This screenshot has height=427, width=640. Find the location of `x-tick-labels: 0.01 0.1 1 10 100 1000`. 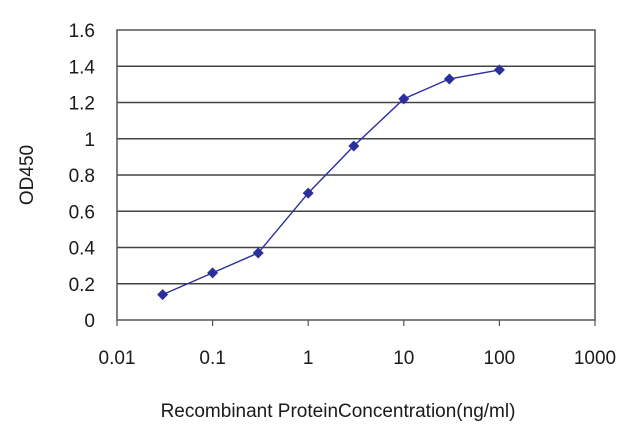

x-tick-labels: 0.01 0.1 1 10 100 1000 is located at coordinates (358, 358).